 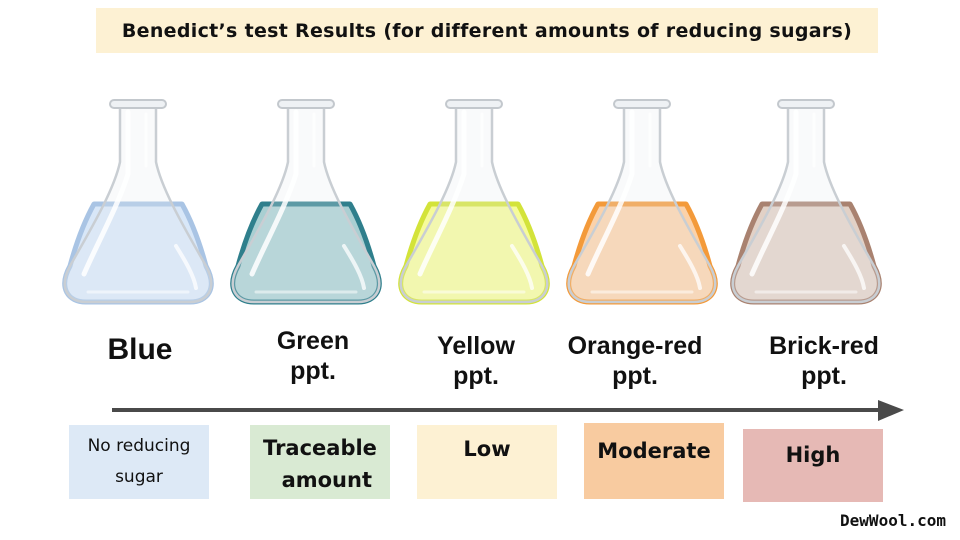 What do you see at coordinates (476, 346) in the screenshot?
I see `result-label-line1: Yellow` at bounding box center [476, 346].